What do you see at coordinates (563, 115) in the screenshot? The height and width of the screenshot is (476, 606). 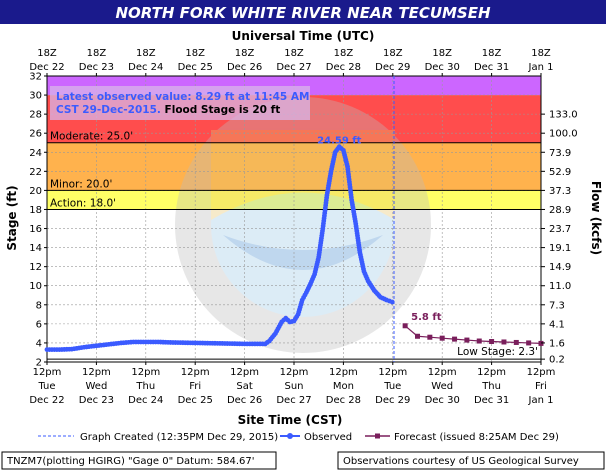 I see `flow-tick-label: 133.0` at bounding box center [563, 115].